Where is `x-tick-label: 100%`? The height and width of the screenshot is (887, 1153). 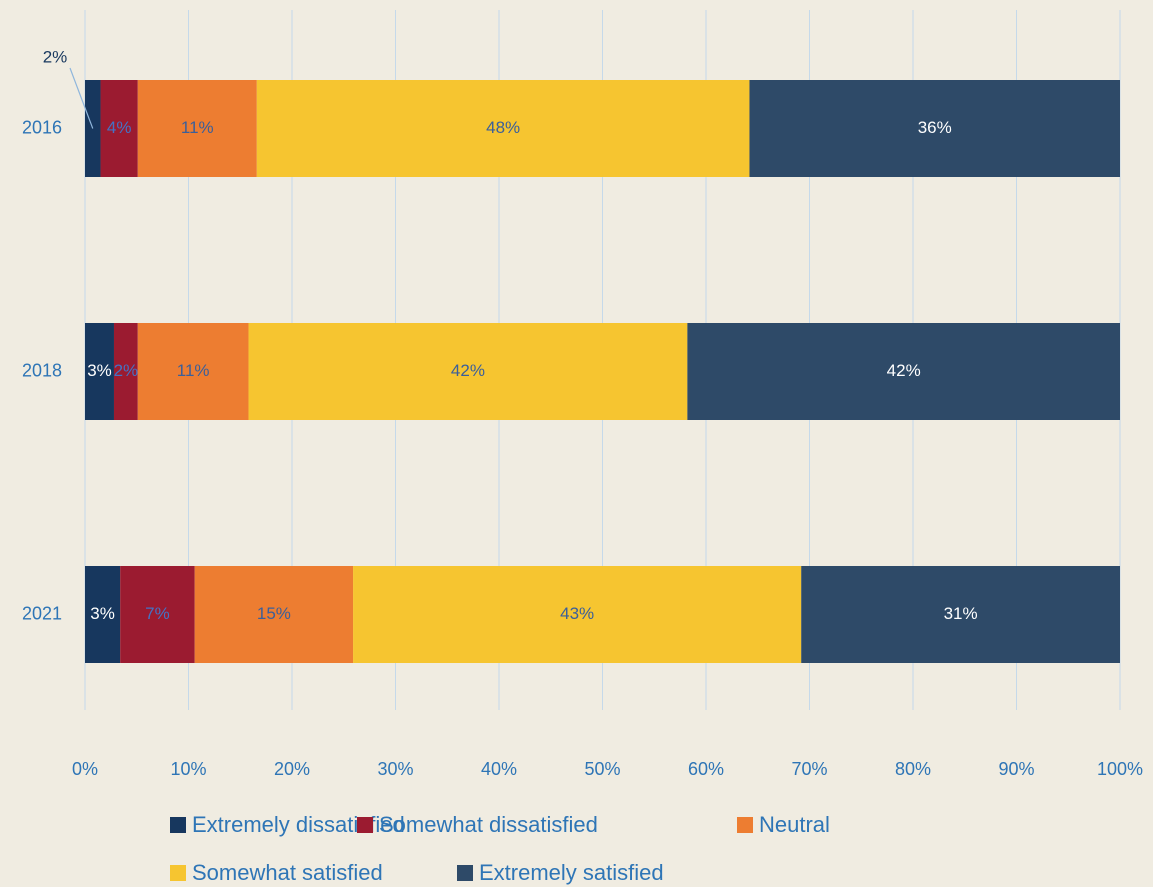
x-tick-label: 100% is located at coordinates (1120, 769).